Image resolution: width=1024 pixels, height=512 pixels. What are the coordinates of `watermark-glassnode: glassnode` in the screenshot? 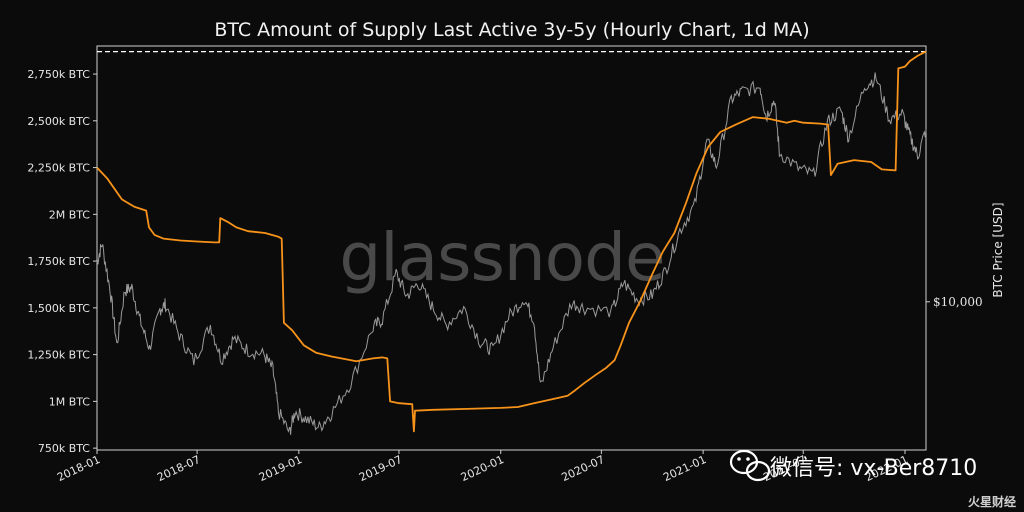 It's located at (501, 257).